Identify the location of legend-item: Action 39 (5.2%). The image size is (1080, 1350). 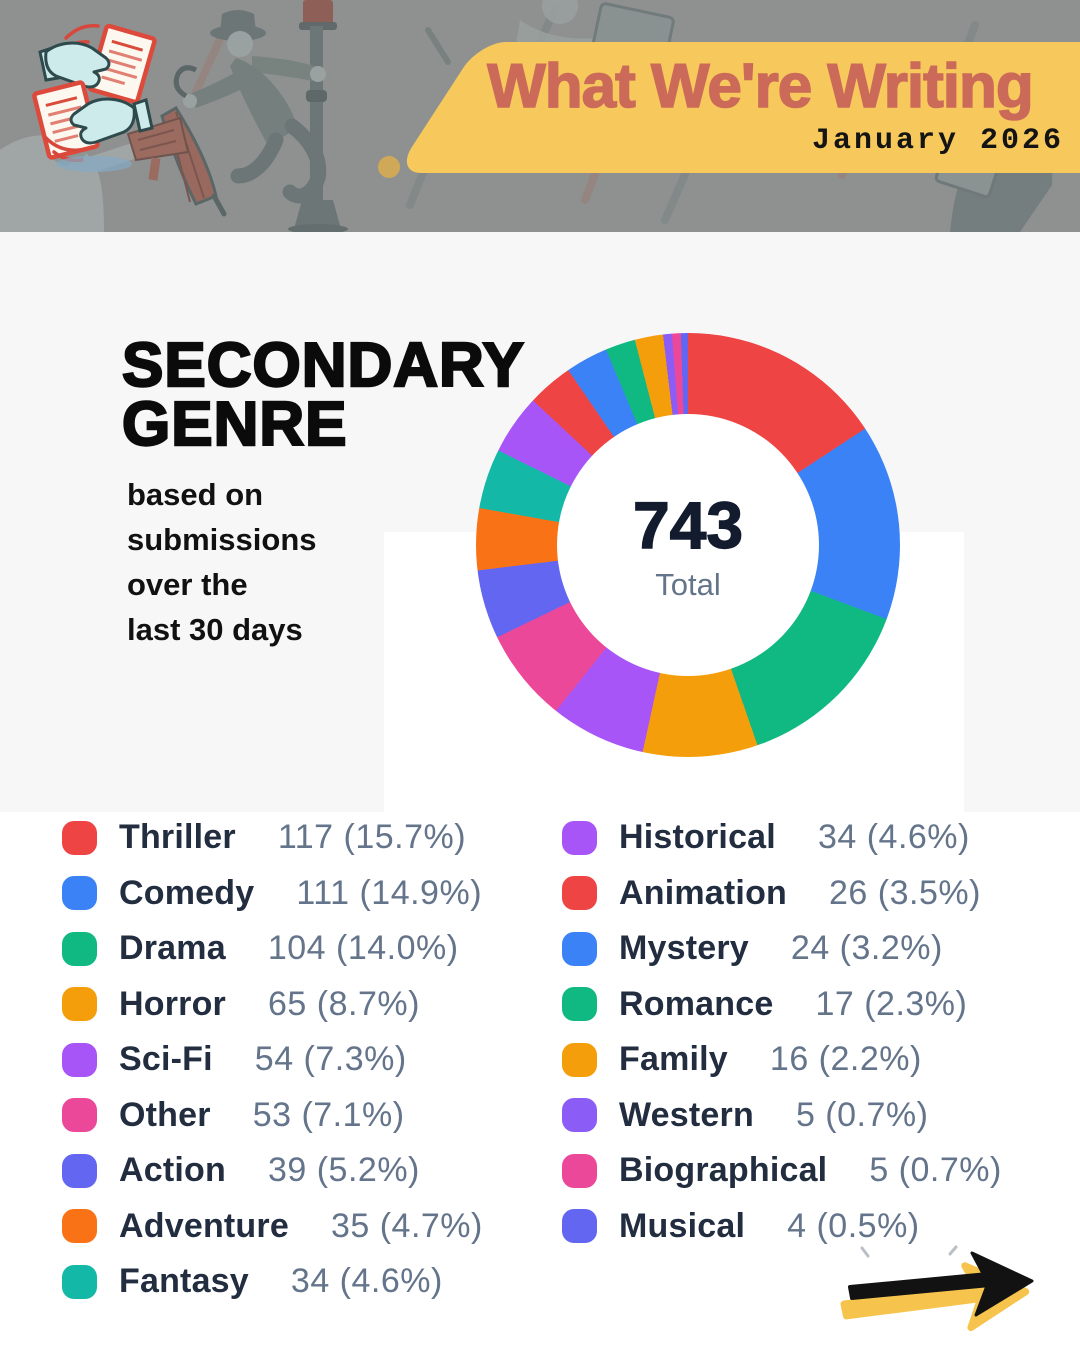
(272, 1171).